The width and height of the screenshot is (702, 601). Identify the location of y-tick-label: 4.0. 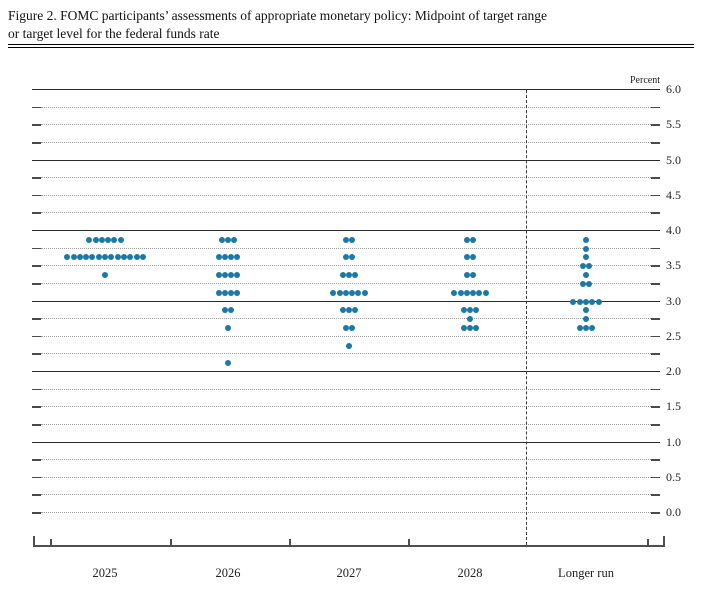
(673, 230).